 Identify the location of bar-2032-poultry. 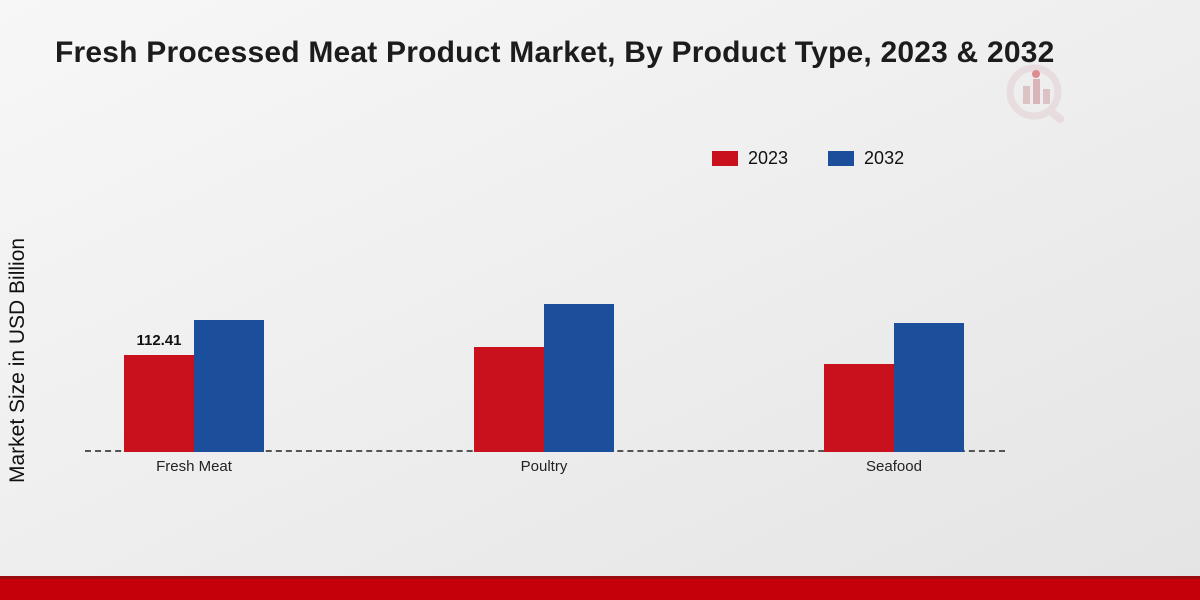
(579, 378).